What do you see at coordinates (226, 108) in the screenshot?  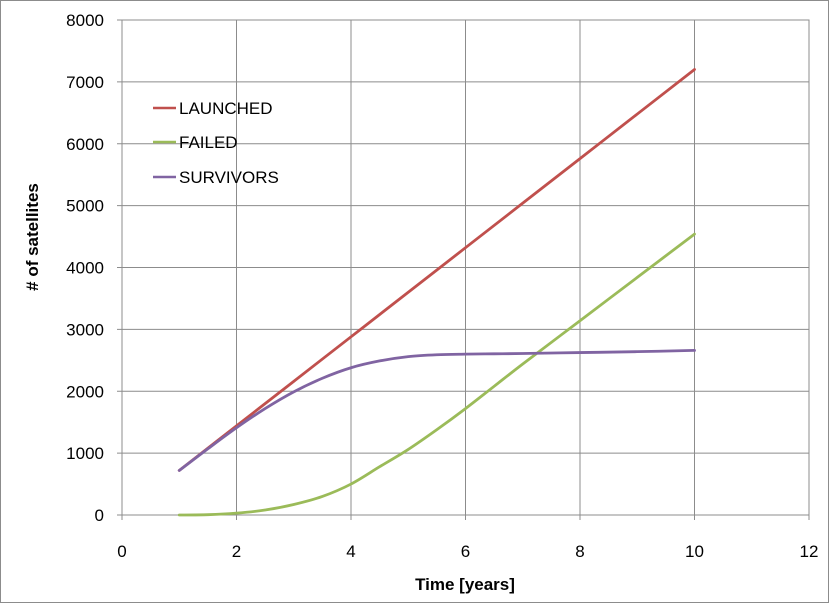 I see `legend-label-launched: LAUNCHED` at bounding box center [226, 108].